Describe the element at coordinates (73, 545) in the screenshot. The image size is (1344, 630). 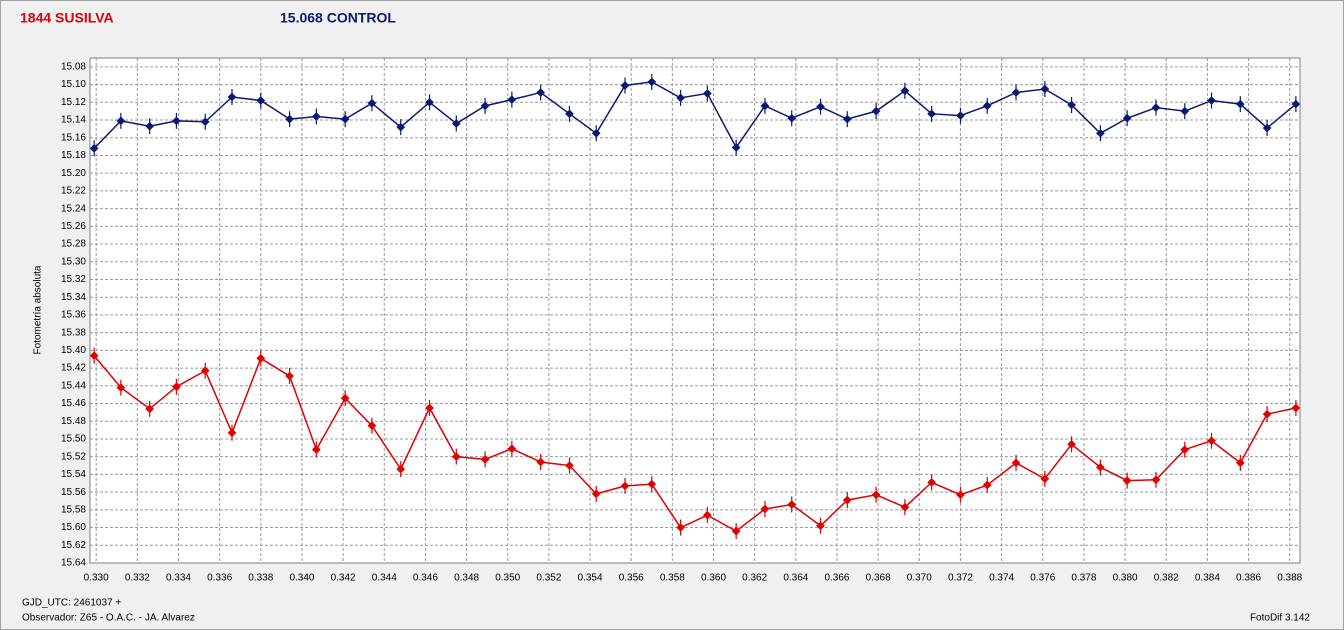
I see `y-tick-label: 15.62` at that location.